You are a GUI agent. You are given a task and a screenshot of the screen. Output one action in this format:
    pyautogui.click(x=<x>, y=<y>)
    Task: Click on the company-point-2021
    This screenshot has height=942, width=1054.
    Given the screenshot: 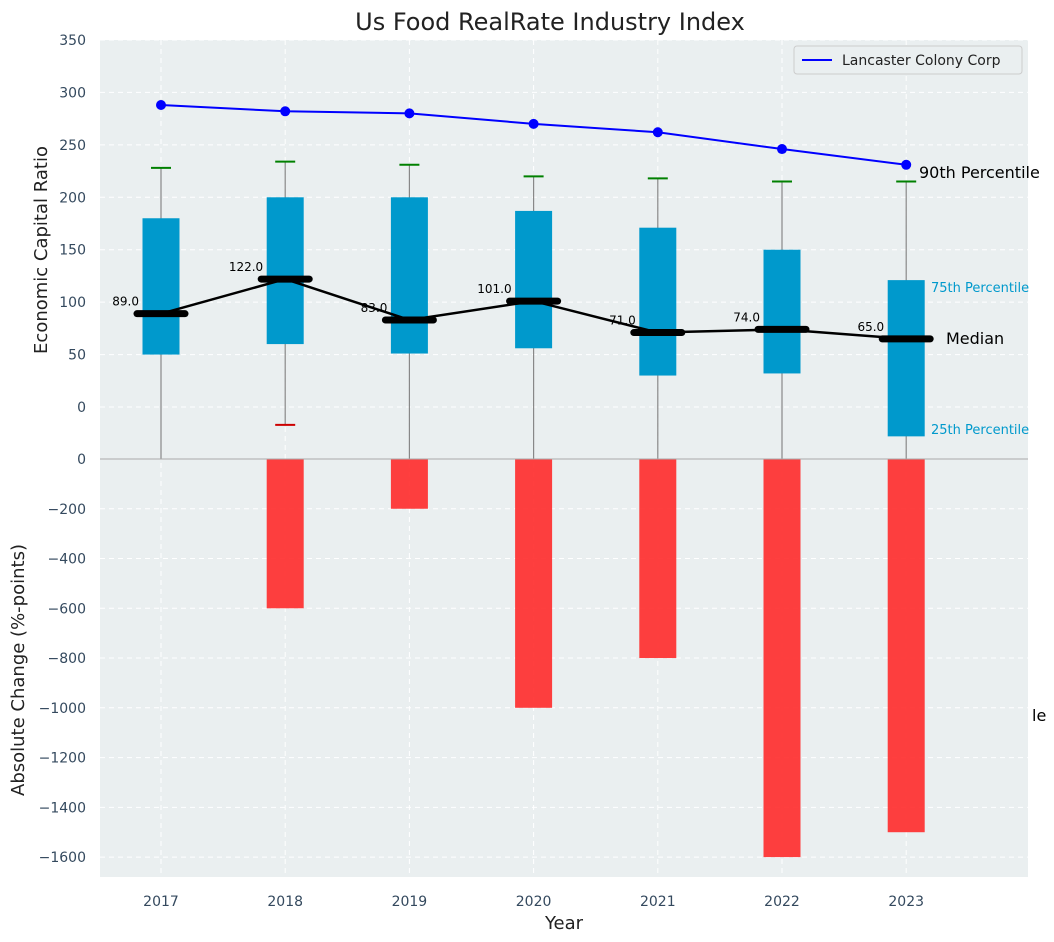 What is the action you would take?
    pyautogui.click(x=657, y=132)
    